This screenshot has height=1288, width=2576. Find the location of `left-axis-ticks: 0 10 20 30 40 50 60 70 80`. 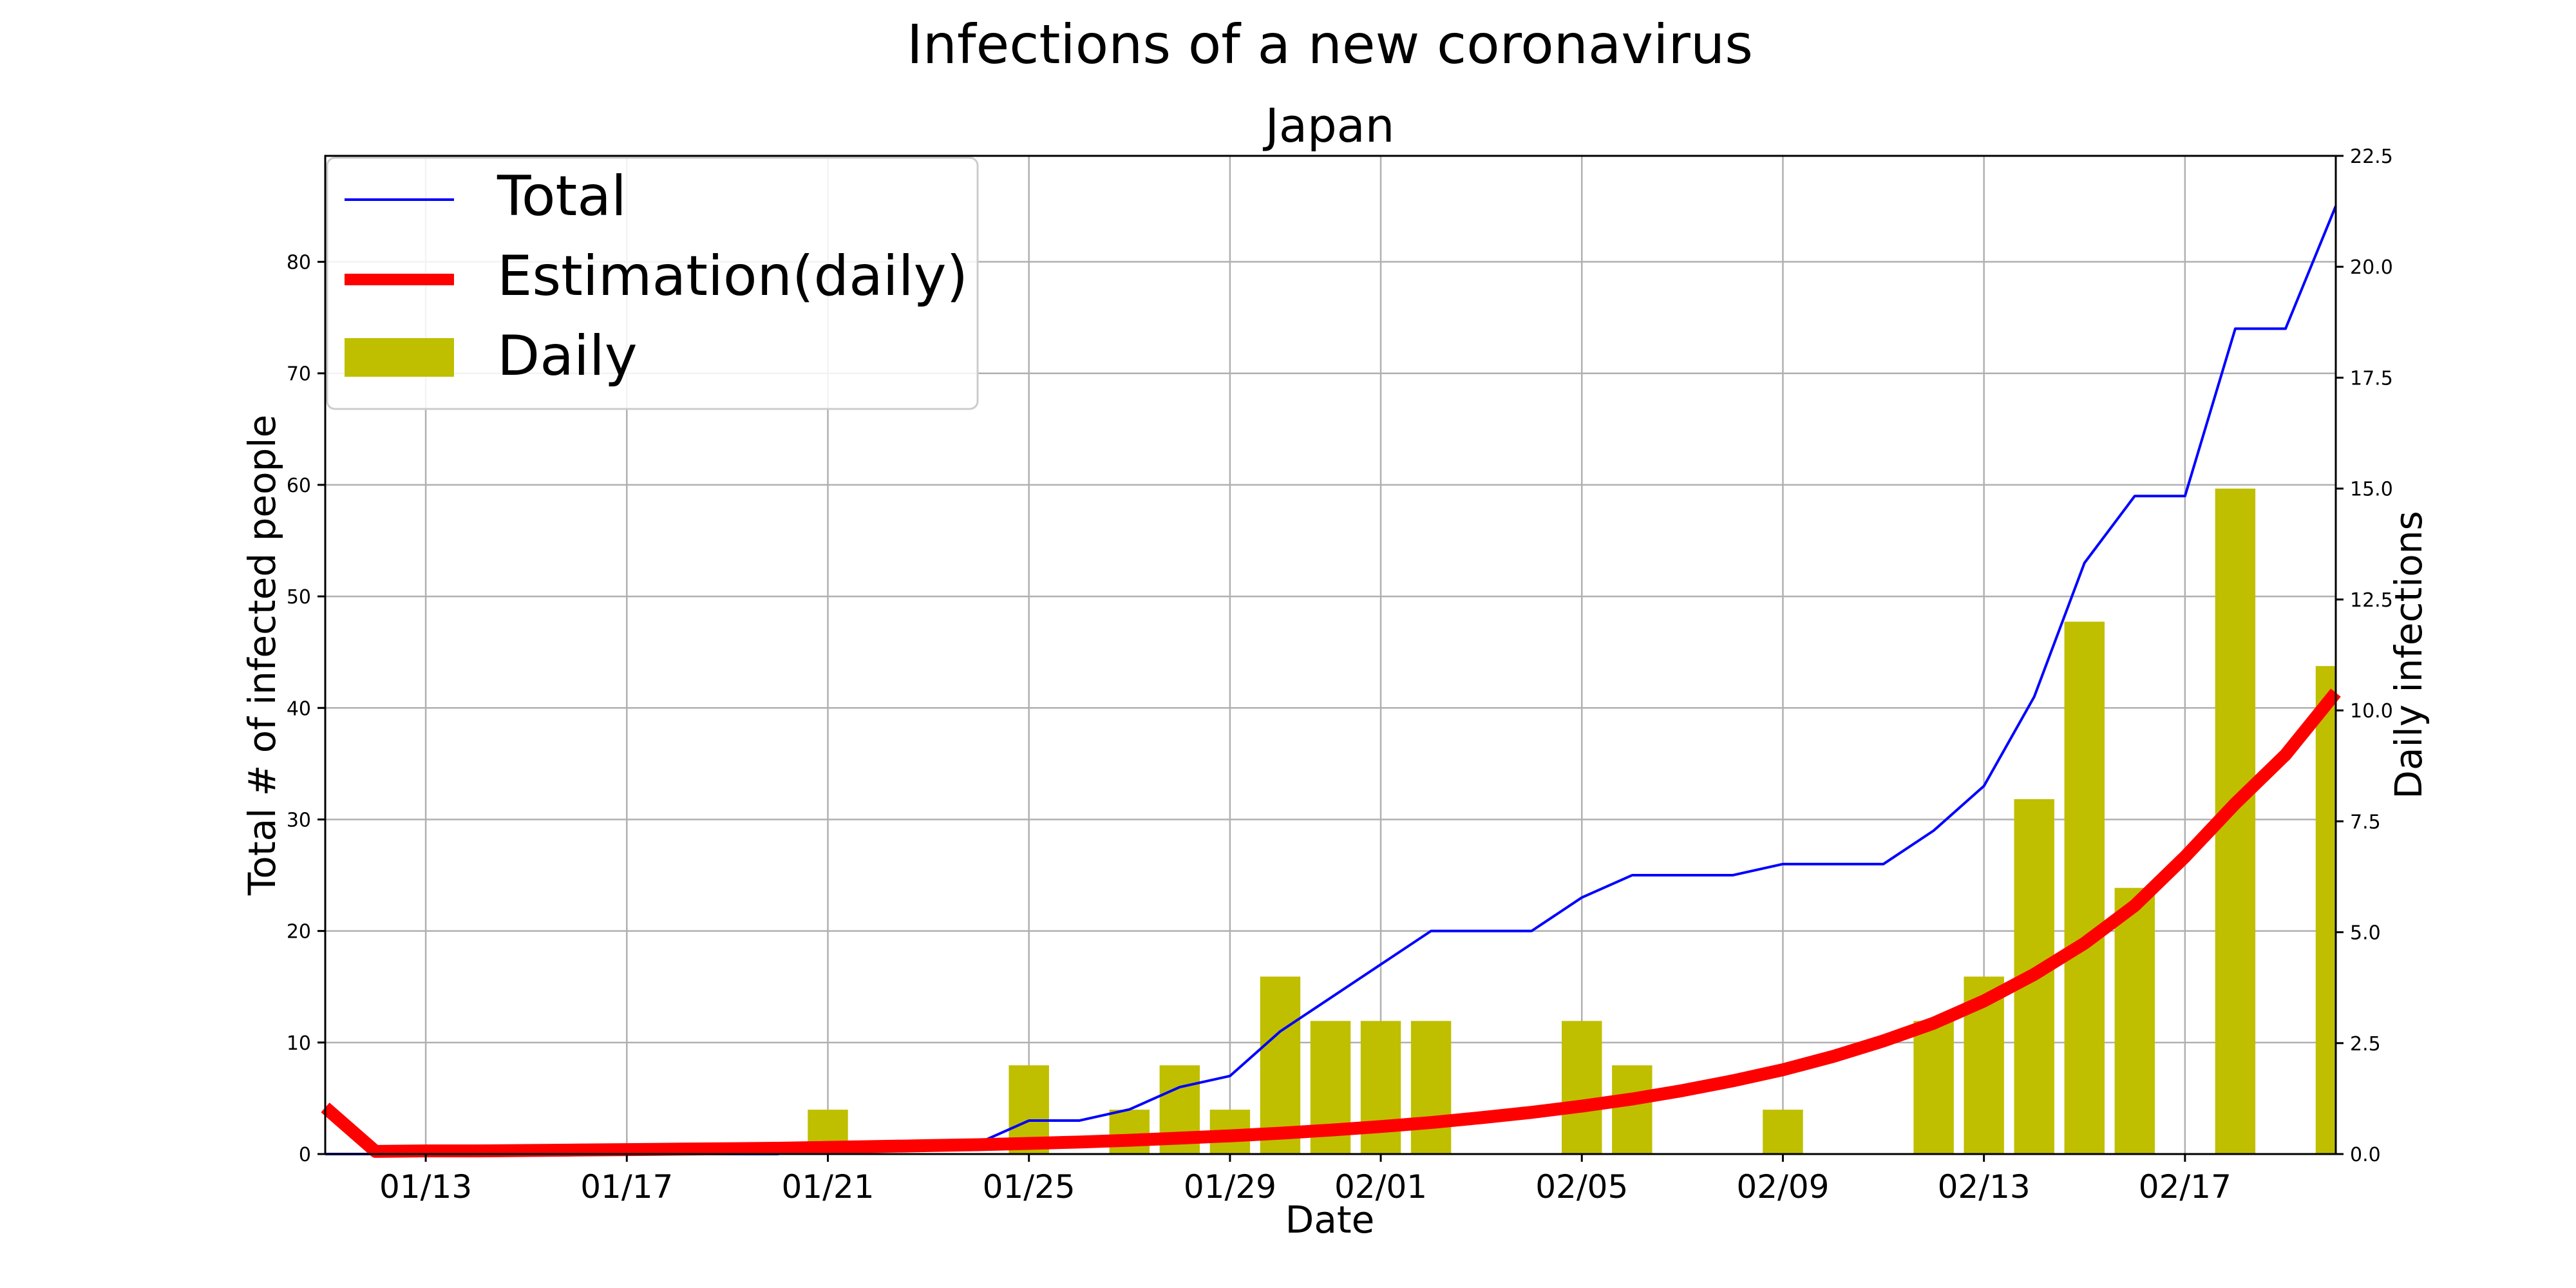

left-axis-ticks: 0 10 20 30 40 50 60 70 80 is located at coordinates (306, 709).